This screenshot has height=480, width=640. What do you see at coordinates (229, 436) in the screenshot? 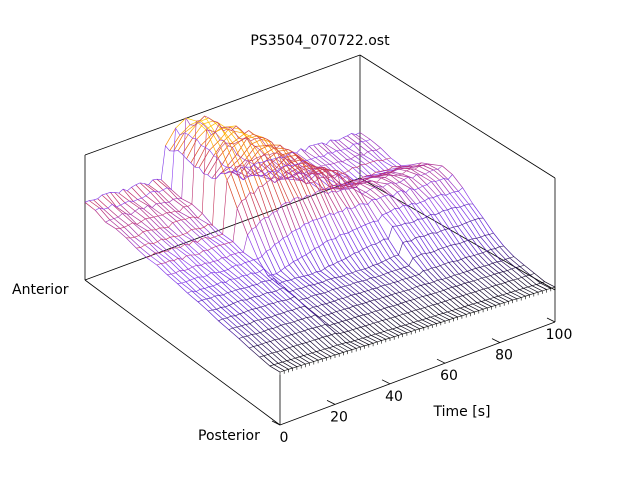
I see `posterior-label: Posterior` at bounding box center [229, 436].